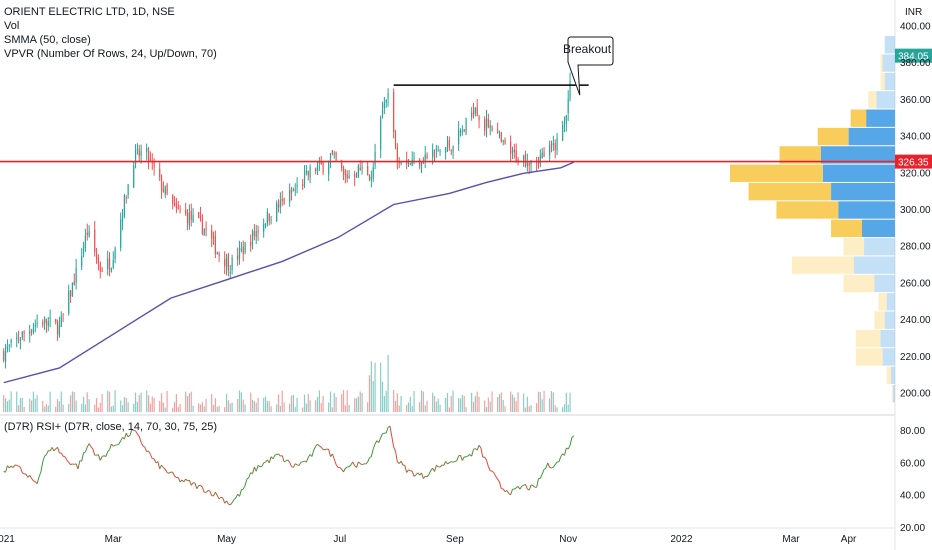 This screenshot has width=932, height=550. Describe the element at coordinates (12, 26) in the screenshot. I see `legend-vol: Vol` at that location.